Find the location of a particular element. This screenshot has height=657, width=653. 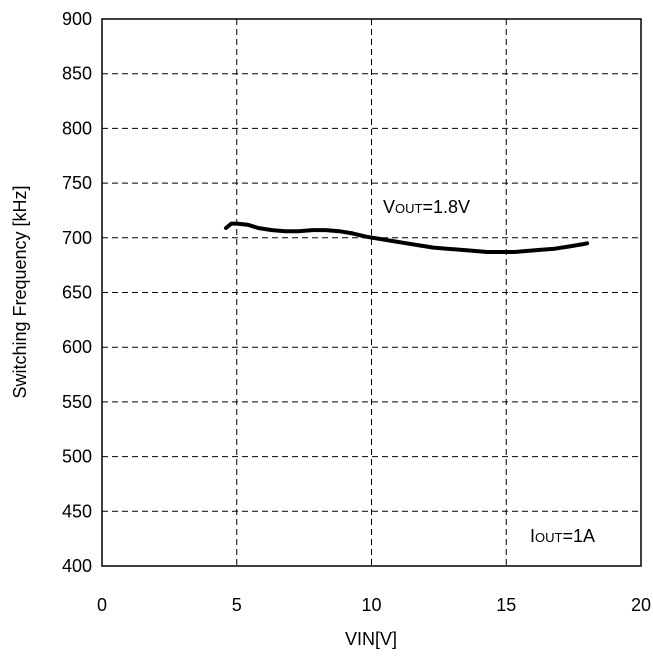

x-tick-label: 10 is located at coordinates (371, 605).